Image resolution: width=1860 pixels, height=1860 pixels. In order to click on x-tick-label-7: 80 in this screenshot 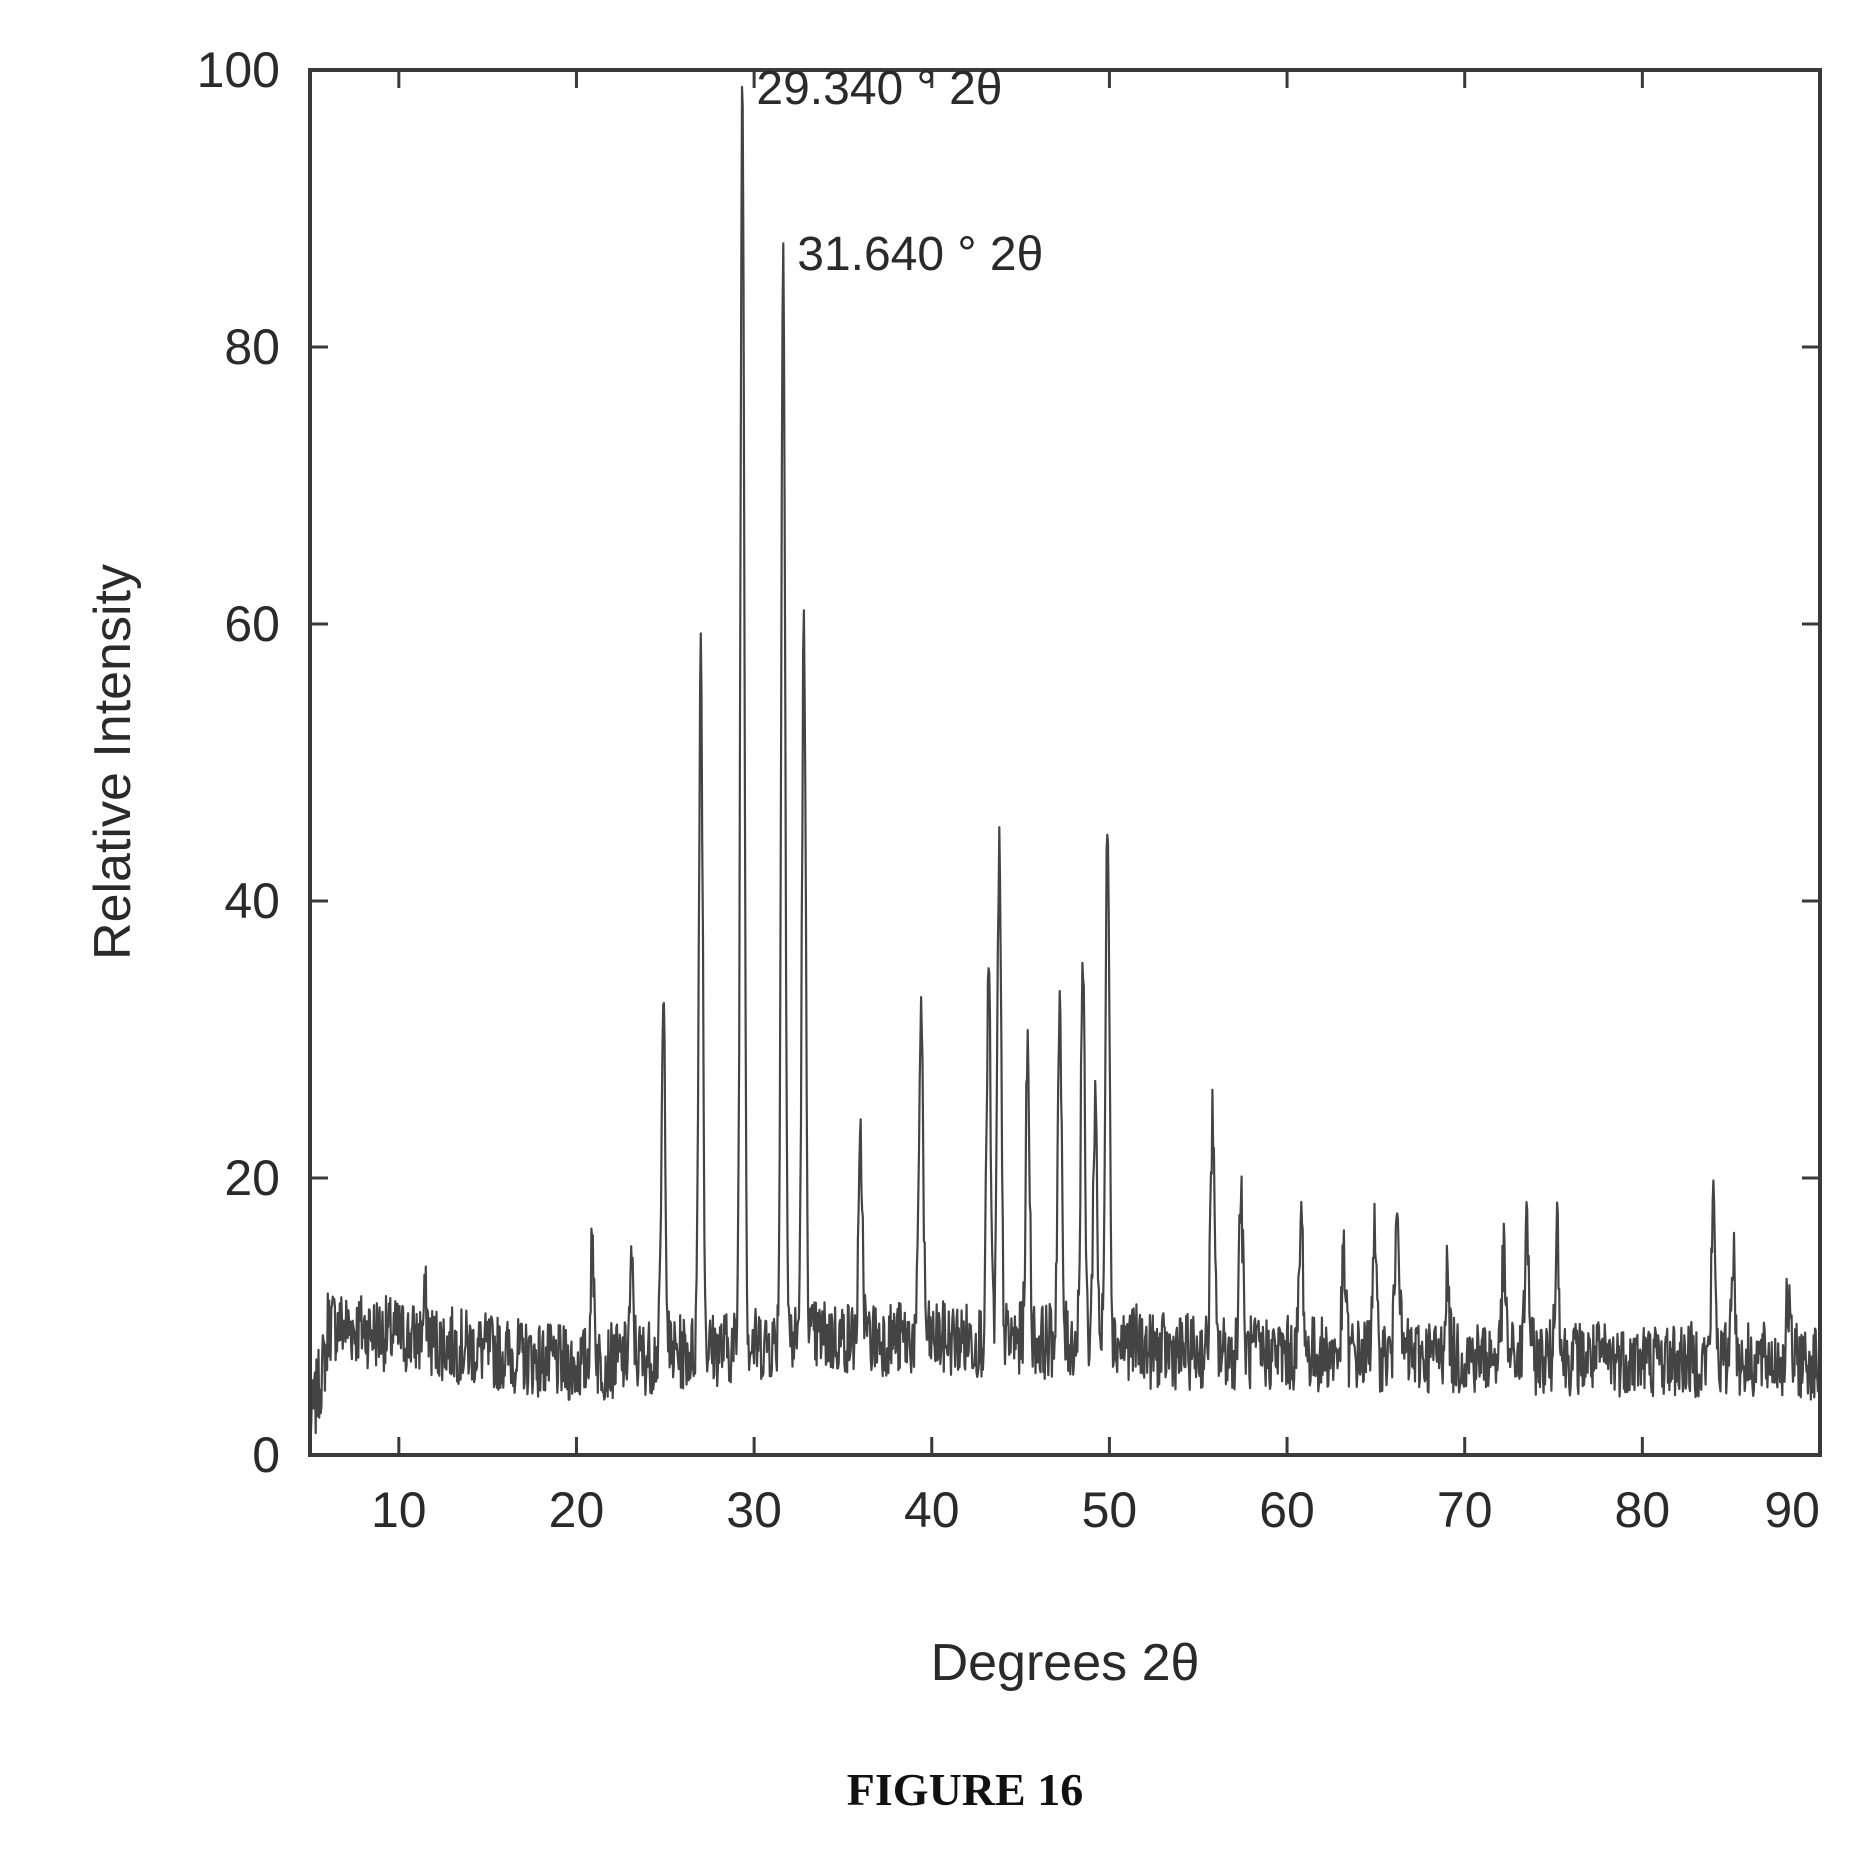, I will do `click(1643, 1510)`.